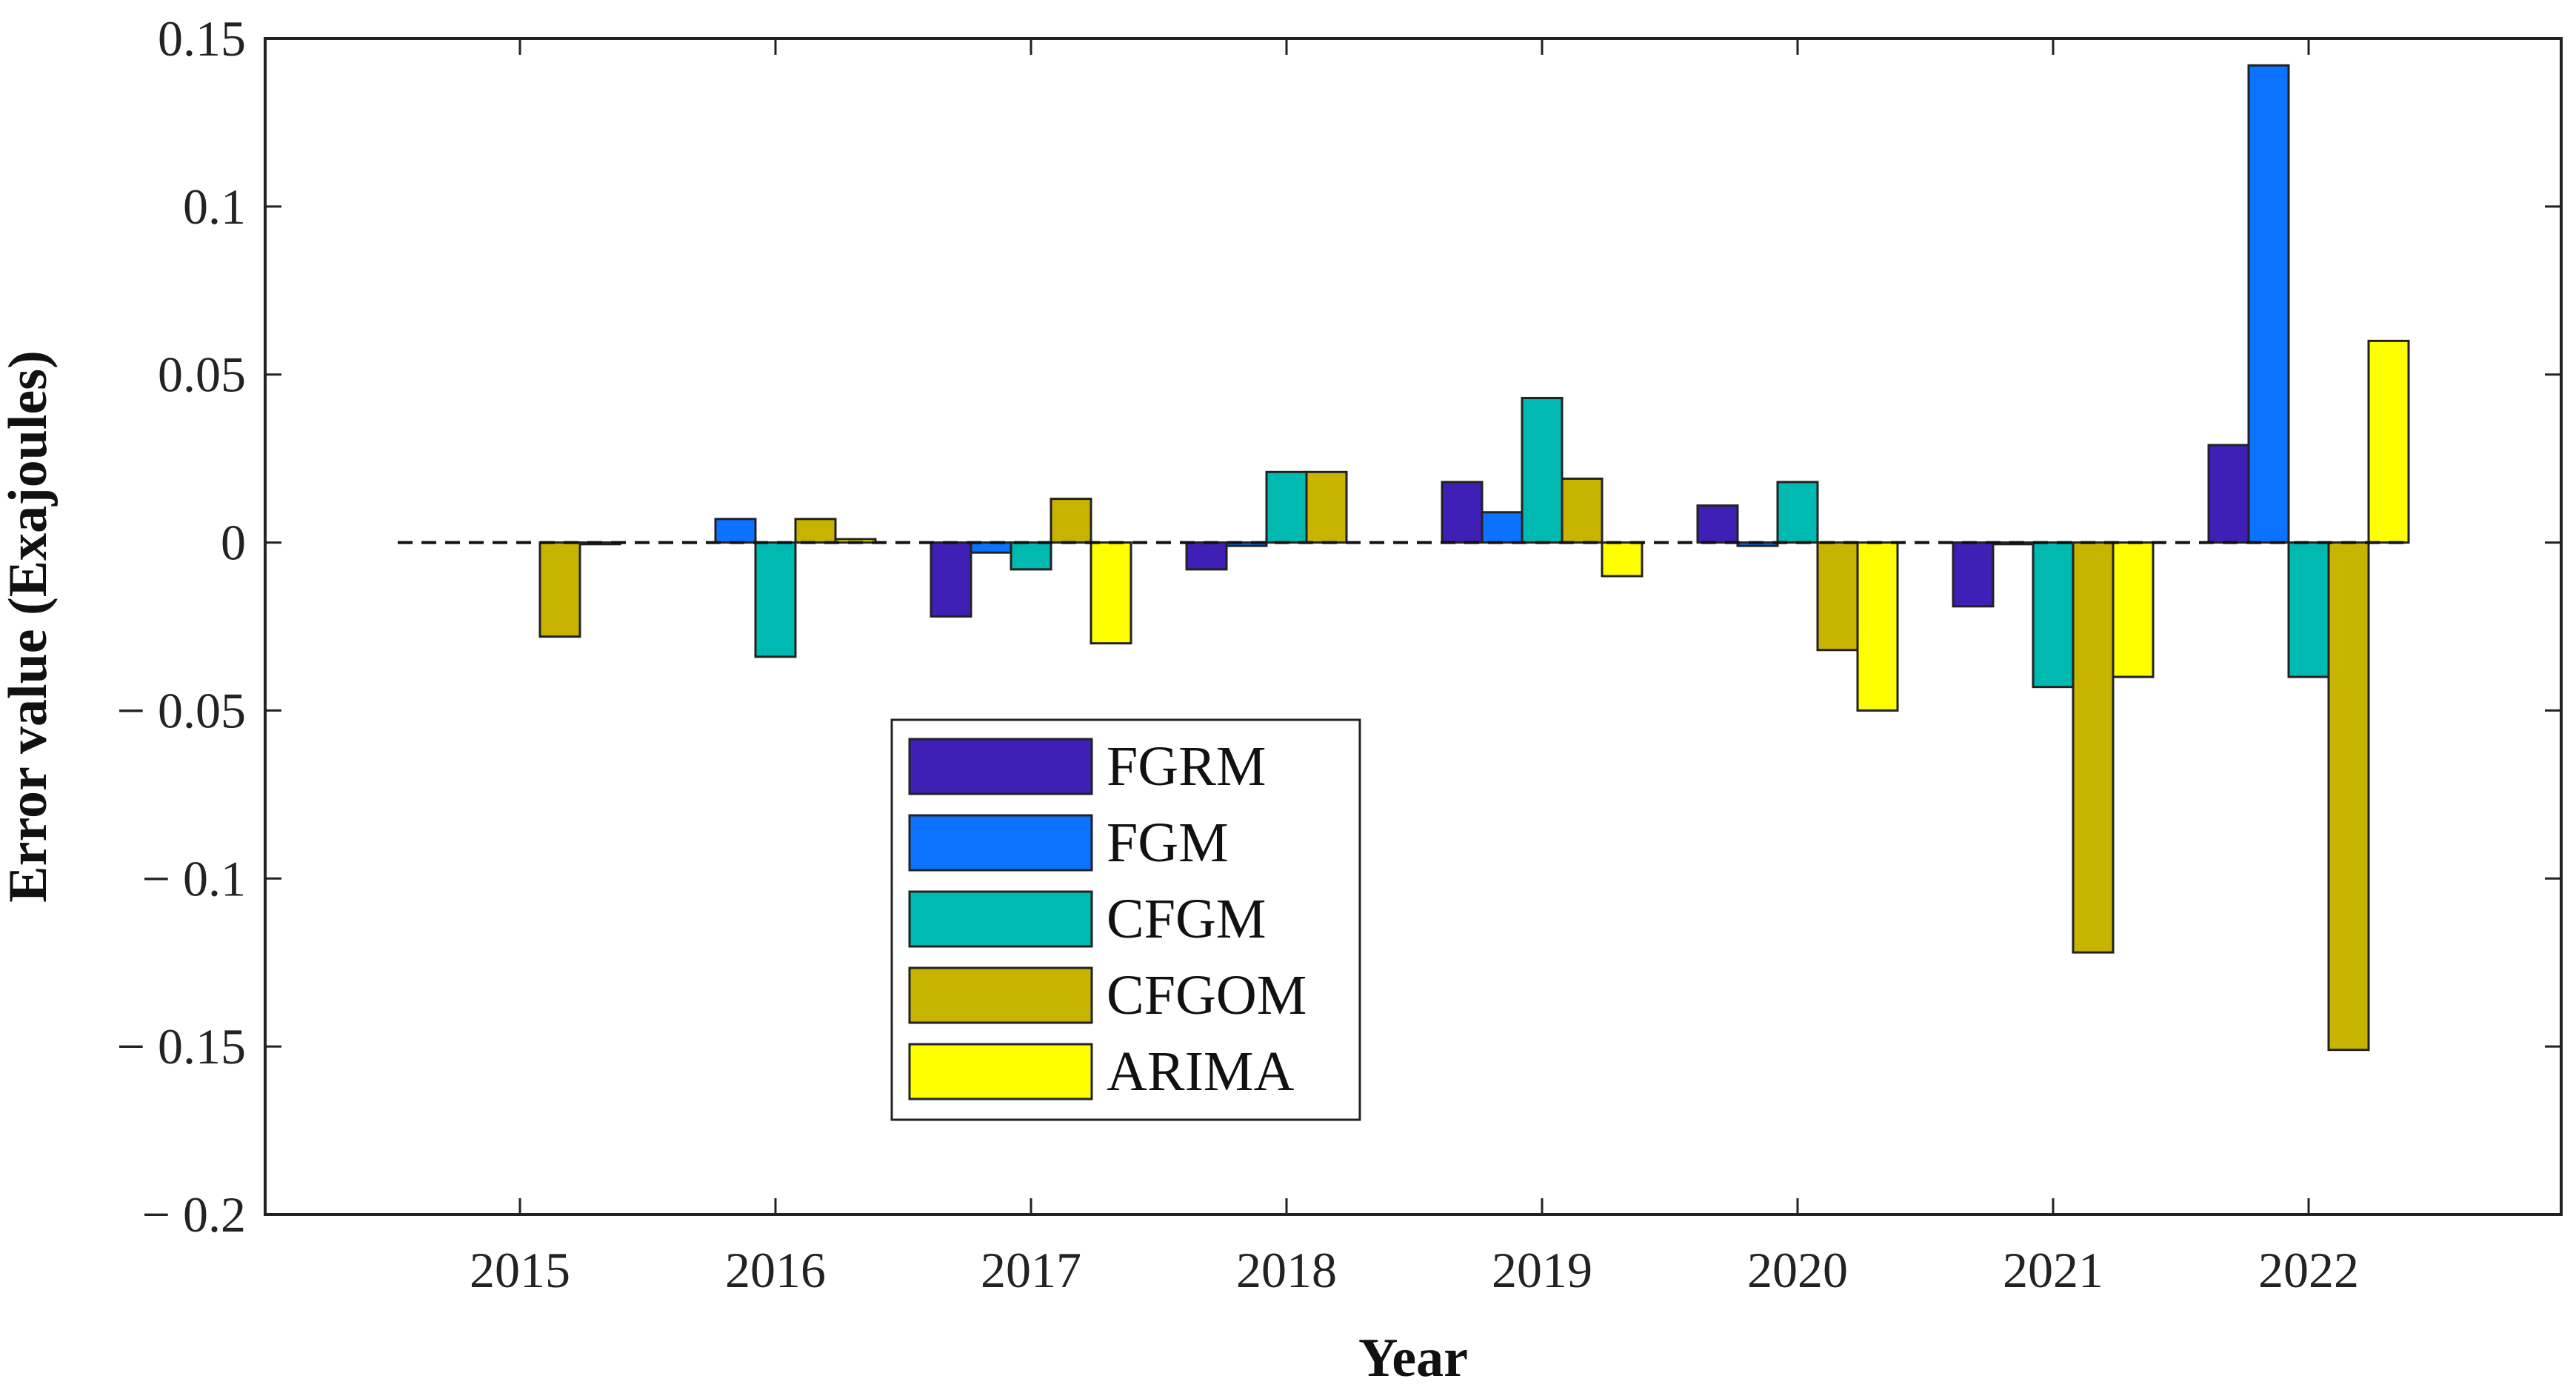 This screenshot has width=2576, height=1393. I want to click on x-tick-label: 2015, so click(520, 1270).